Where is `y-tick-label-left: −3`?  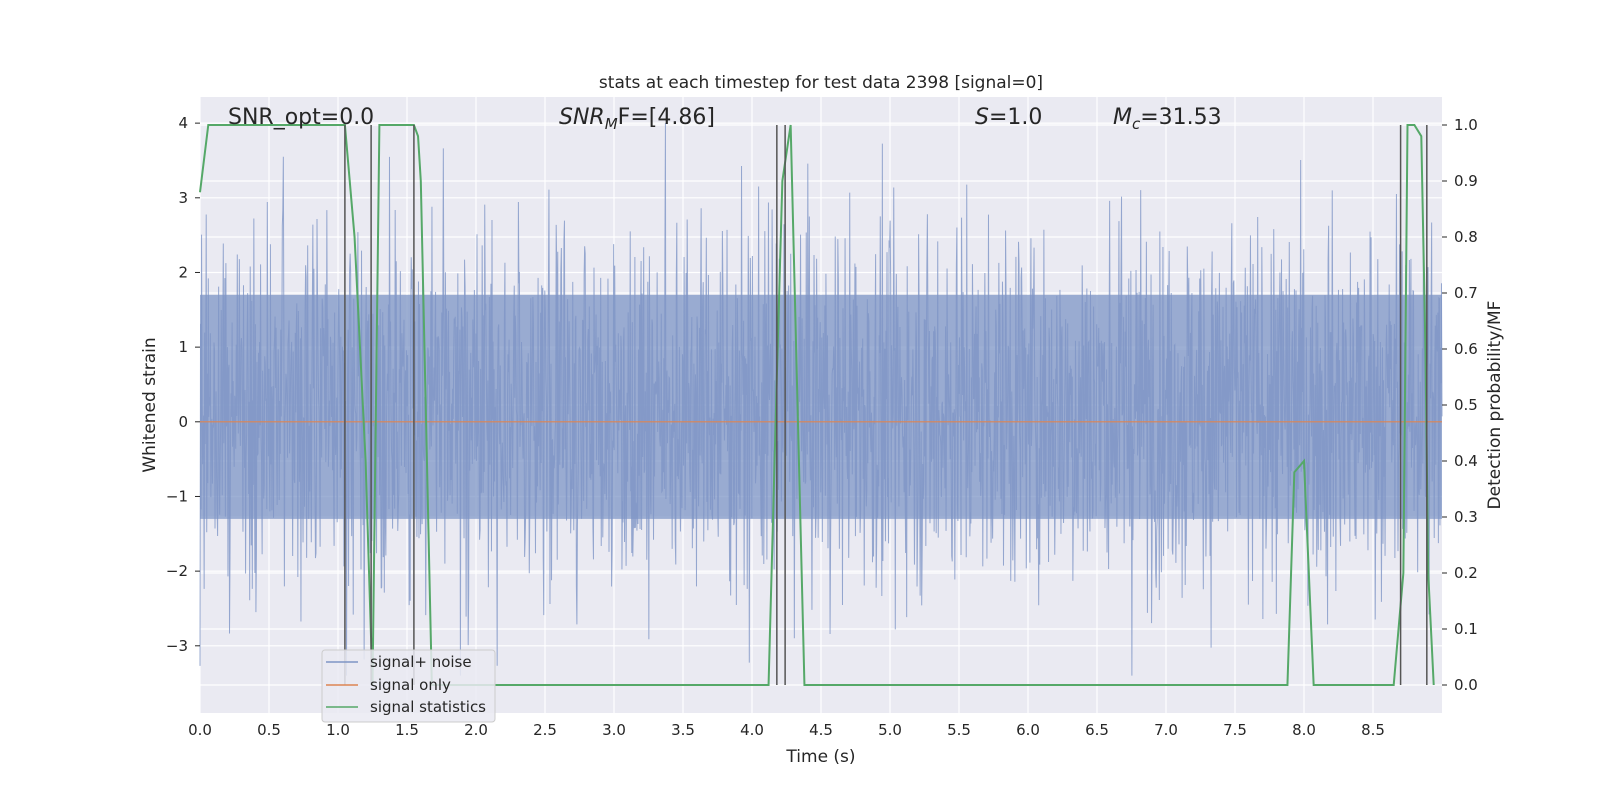 y-tick-label-left: −3 is located at coordinates (177, 646).